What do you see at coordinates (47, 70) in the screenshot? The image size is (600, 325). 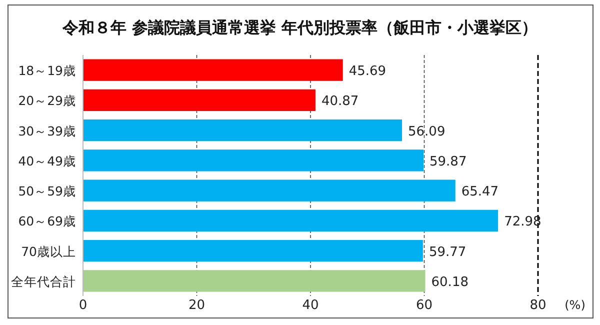 I see `y-tick-label: 18～19歳` at bounding box center [47, 70].